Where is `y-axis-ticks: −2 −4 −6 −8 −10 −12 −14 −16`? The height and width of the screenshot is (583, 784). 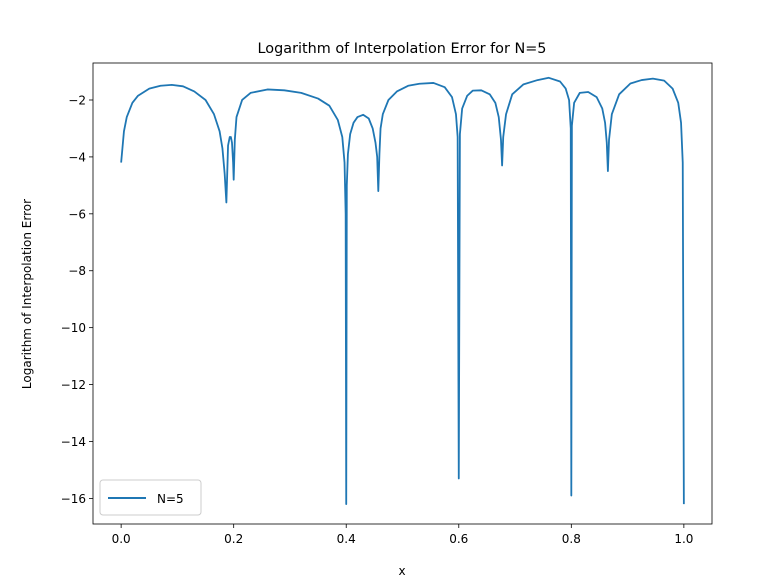 y-axis-ticks: −2 −4 −6 −8 −10 −12 −14 −16 is located at coordinates (77, 299).